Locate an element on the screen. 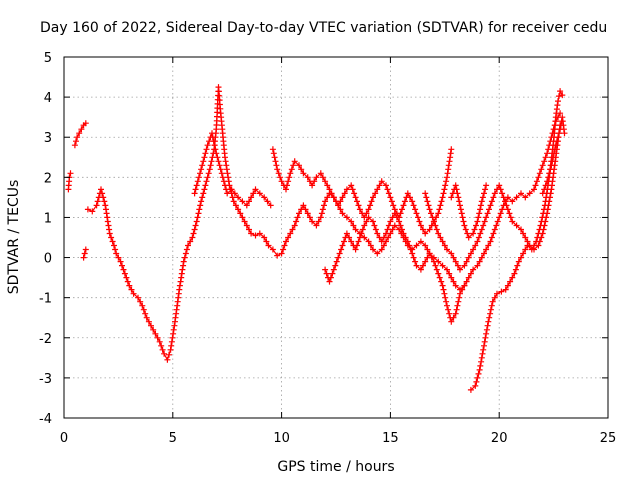 This screenshot has width=640, height=480. series-line is located at coordinates (516, 240).